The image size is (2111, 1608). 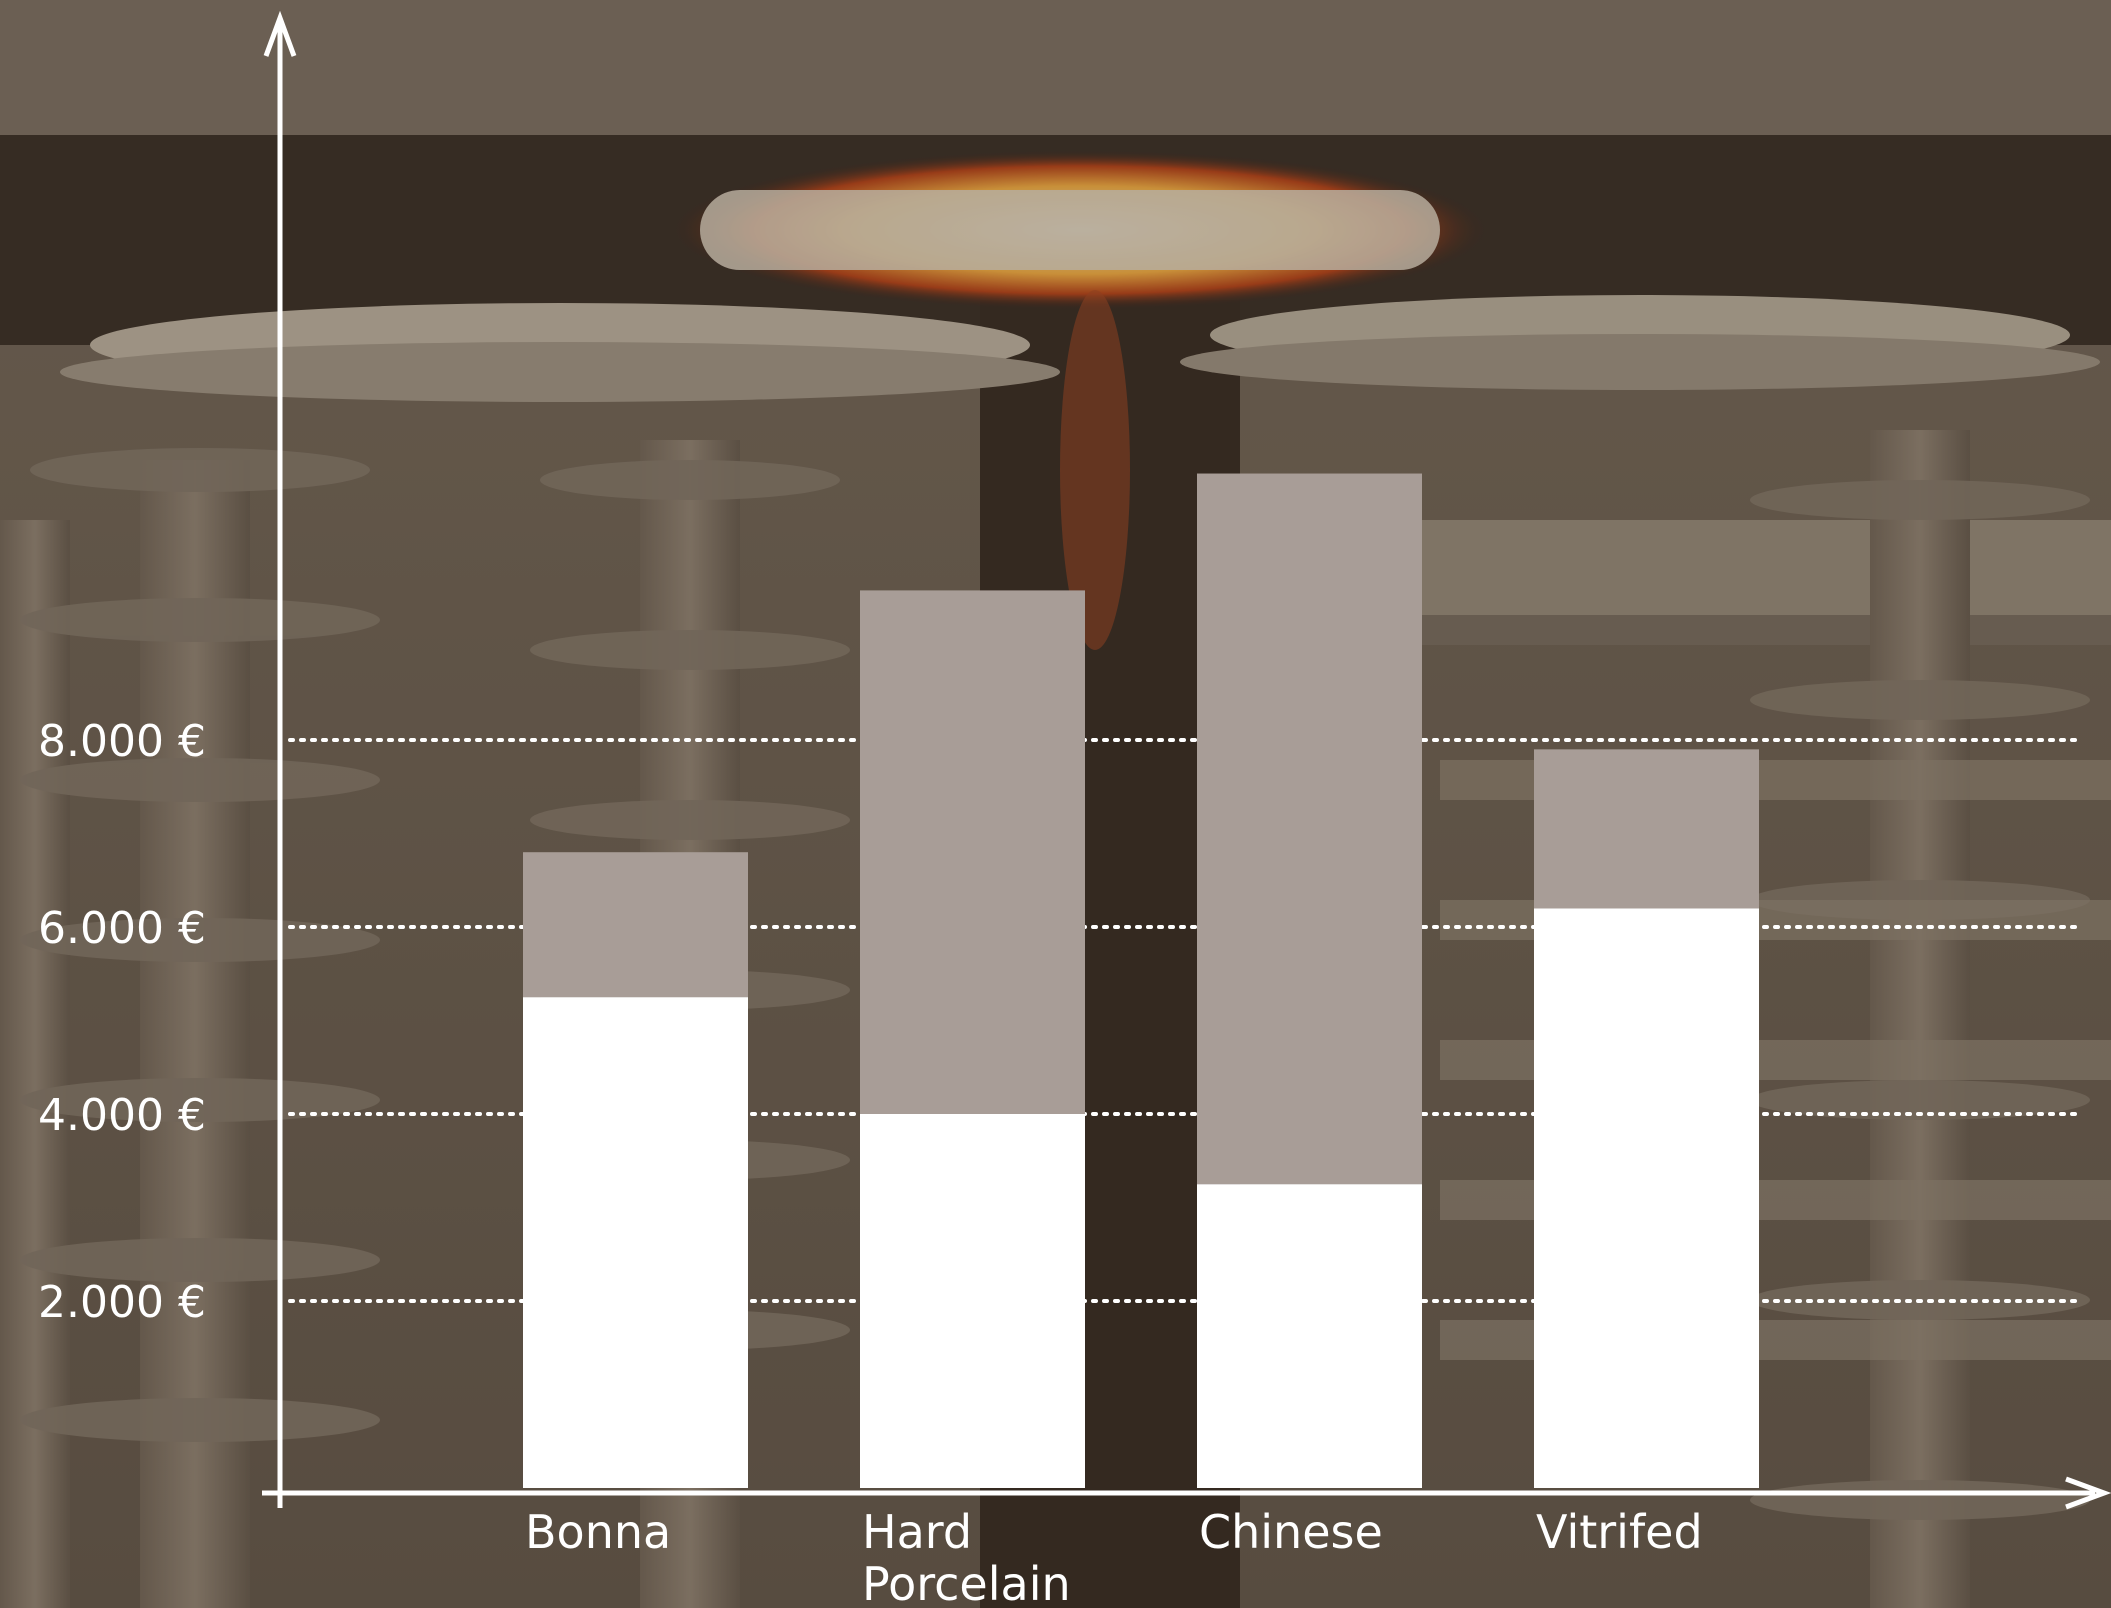 I want to click on category-label: Porcelain, so click(x=966, y=1582).